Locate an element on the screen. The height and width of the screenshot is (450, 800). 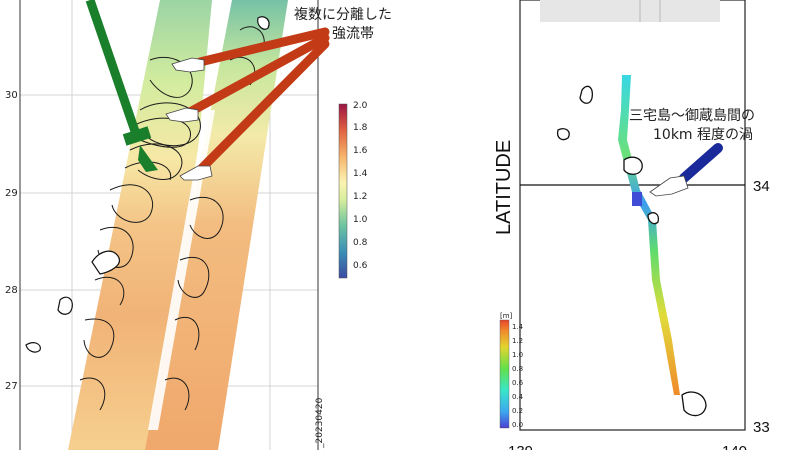
cb-tick: 1.6 is located at coordinates (360, 151).